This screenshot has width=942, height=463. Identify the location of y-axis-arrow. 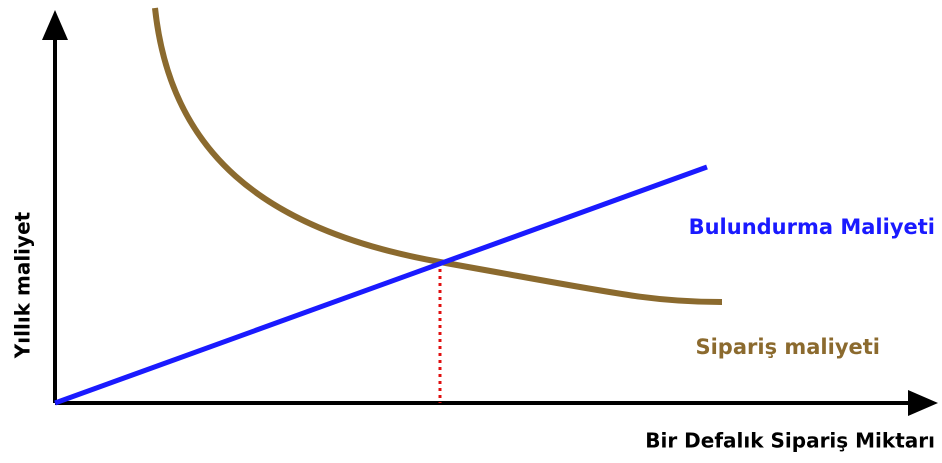
(55, 25).